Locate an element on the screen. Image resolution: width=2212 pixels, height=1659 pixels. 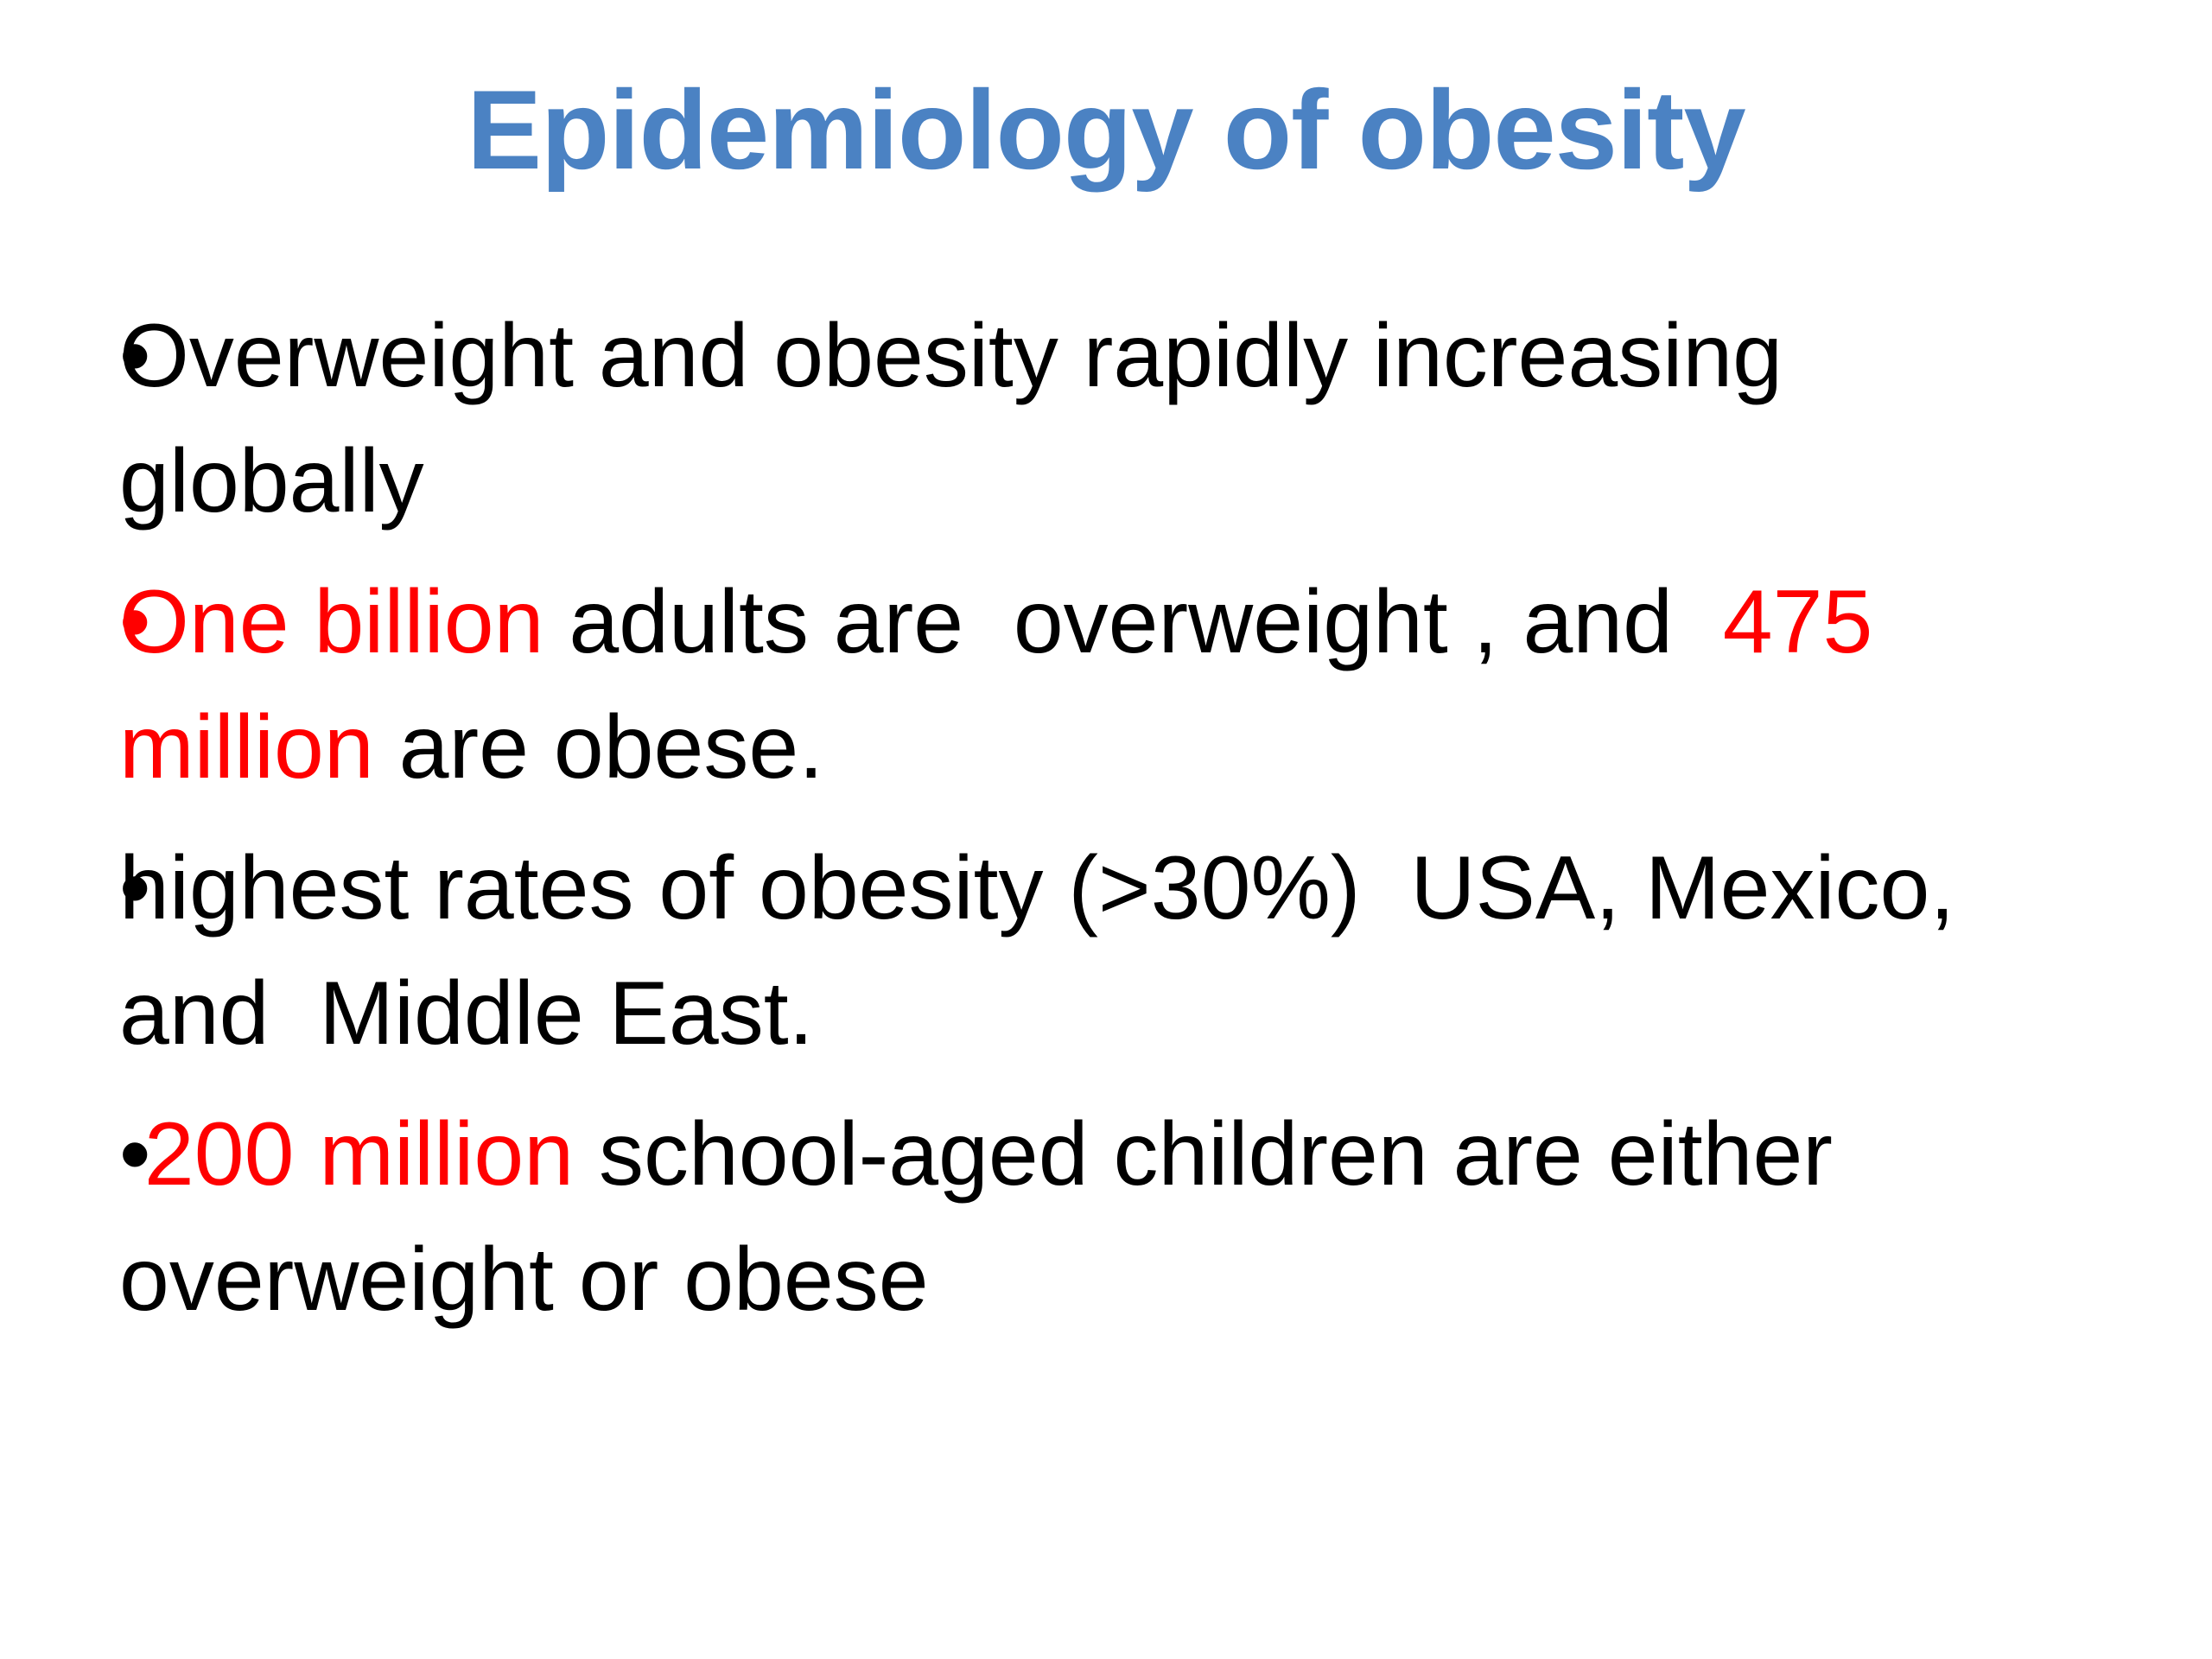
text-segment: 475 is located at coordinates (1797, 622).